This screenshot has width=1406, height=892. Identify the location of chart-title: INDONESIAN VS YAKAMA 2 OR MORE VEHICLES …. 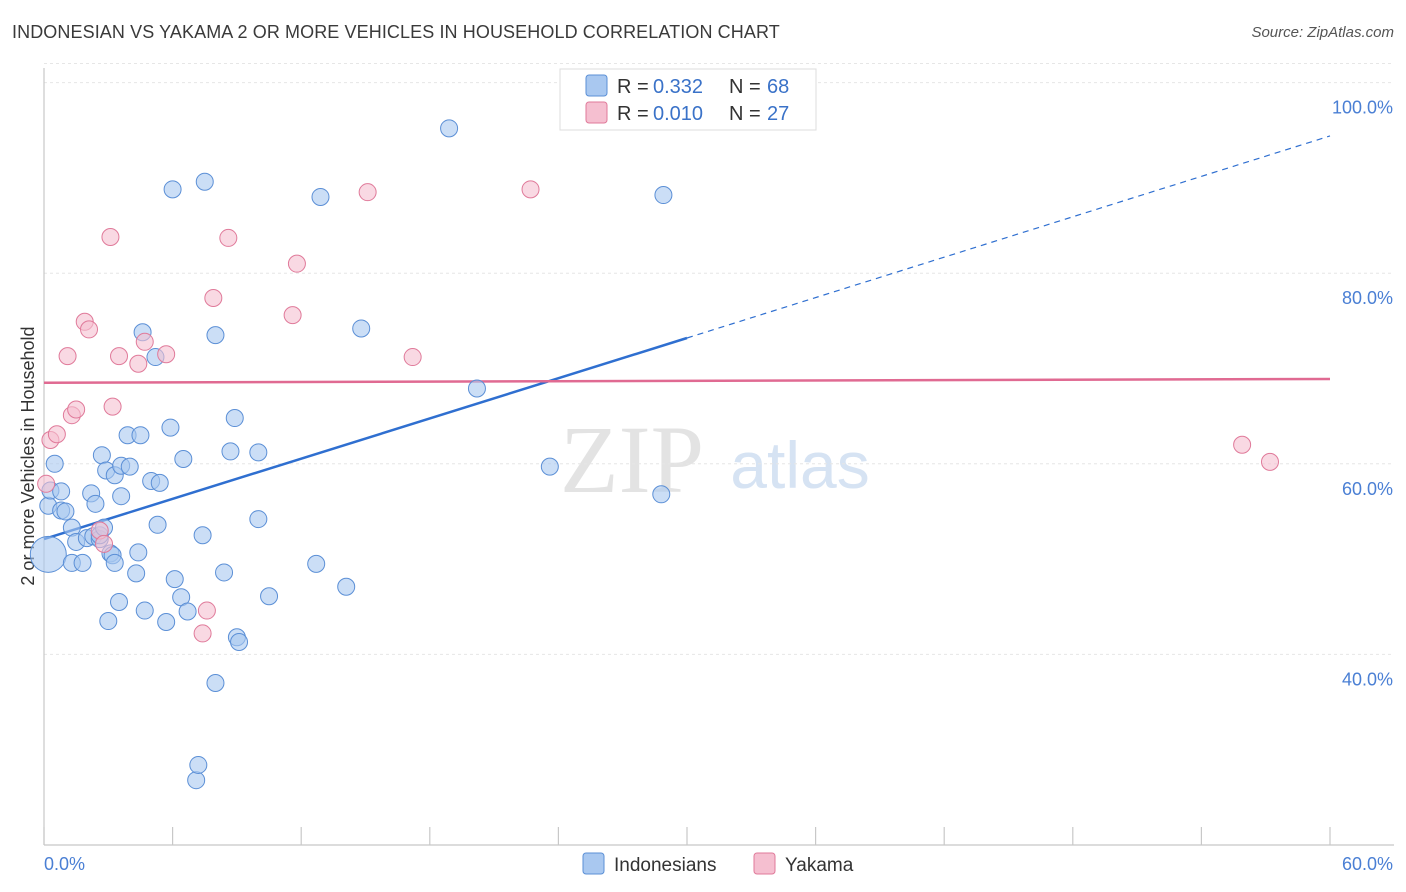
(396, 32).